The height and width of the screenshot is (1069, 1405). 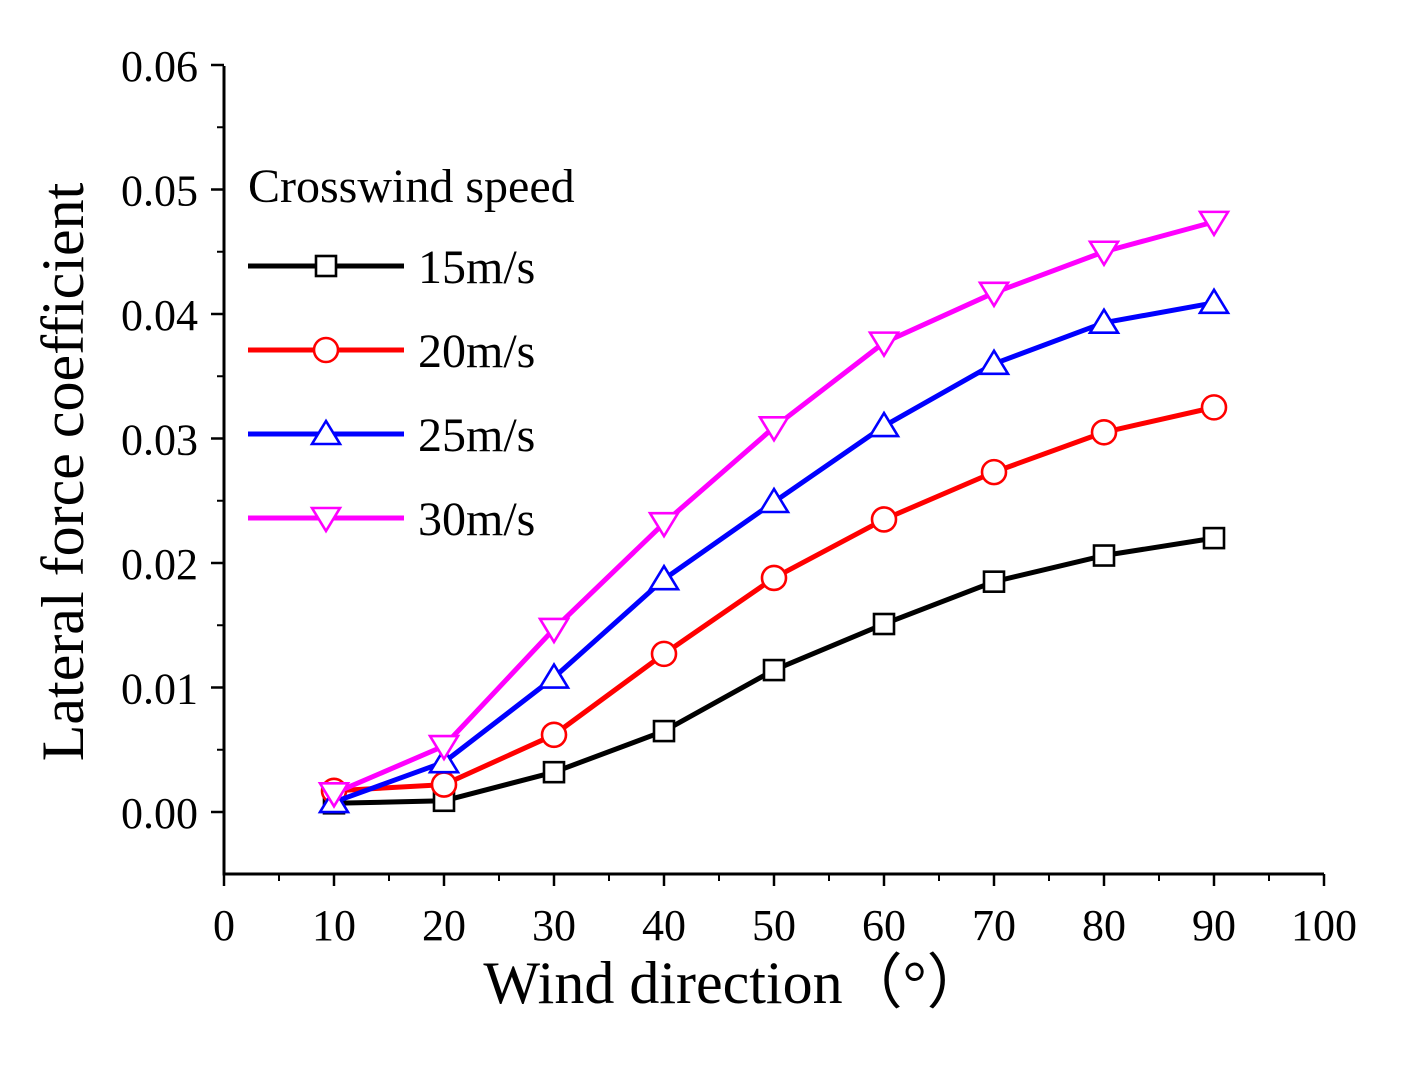 What do you see at coordinates (391, 393) in the screenshot?
I see `legend: 15m/s 20m/s 25m/s 30m/s` at bounding box center [391, 393].